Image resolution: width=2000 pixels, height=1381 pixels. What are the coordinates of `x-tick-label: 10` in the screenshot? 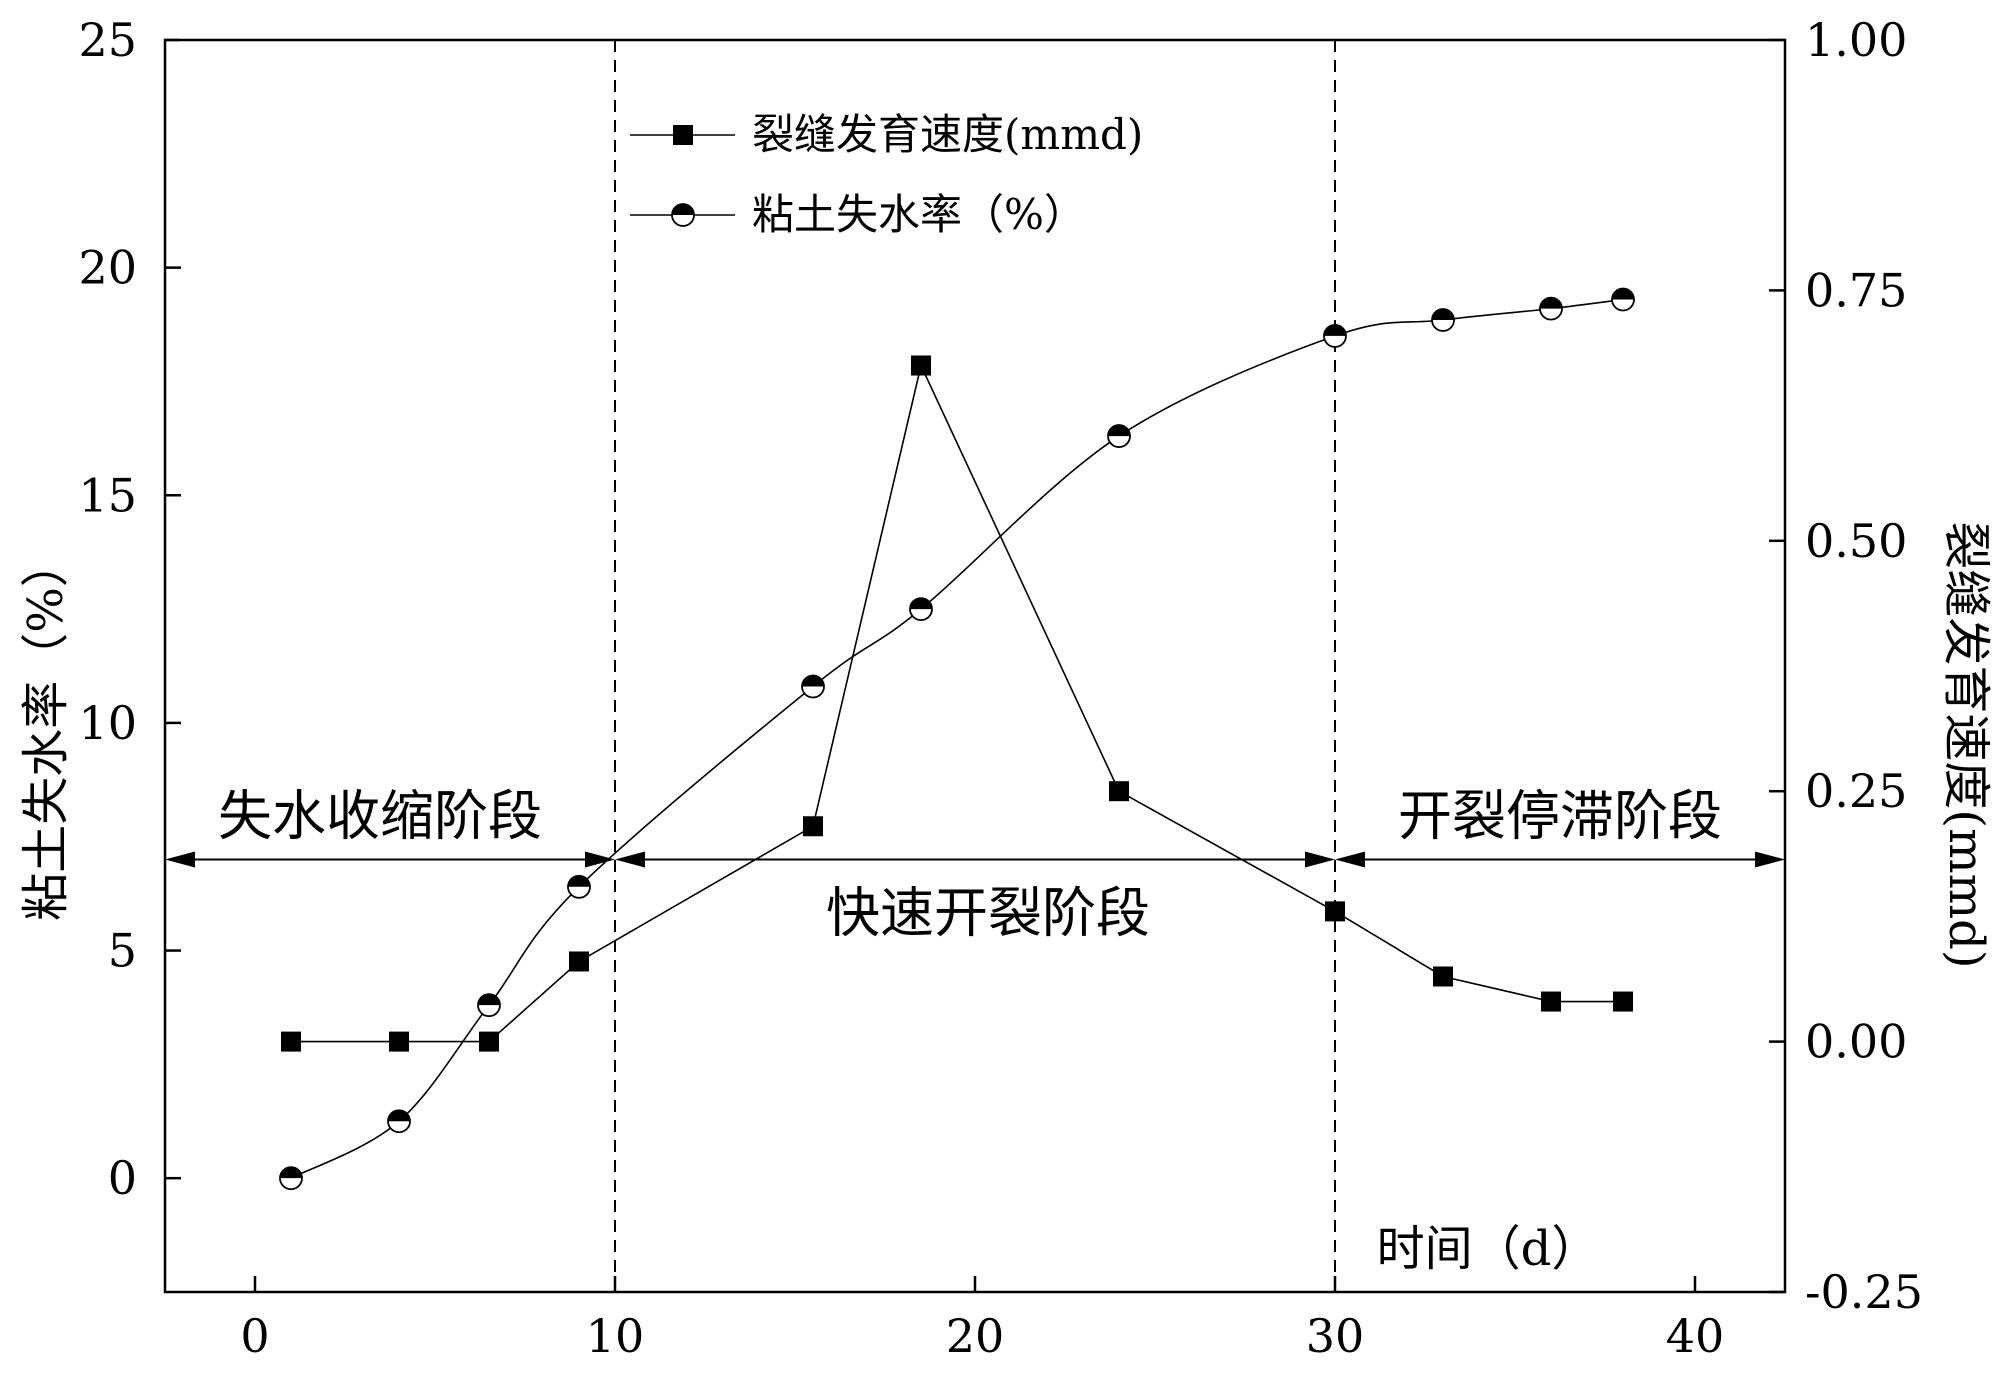 It's located at (615, 1336).